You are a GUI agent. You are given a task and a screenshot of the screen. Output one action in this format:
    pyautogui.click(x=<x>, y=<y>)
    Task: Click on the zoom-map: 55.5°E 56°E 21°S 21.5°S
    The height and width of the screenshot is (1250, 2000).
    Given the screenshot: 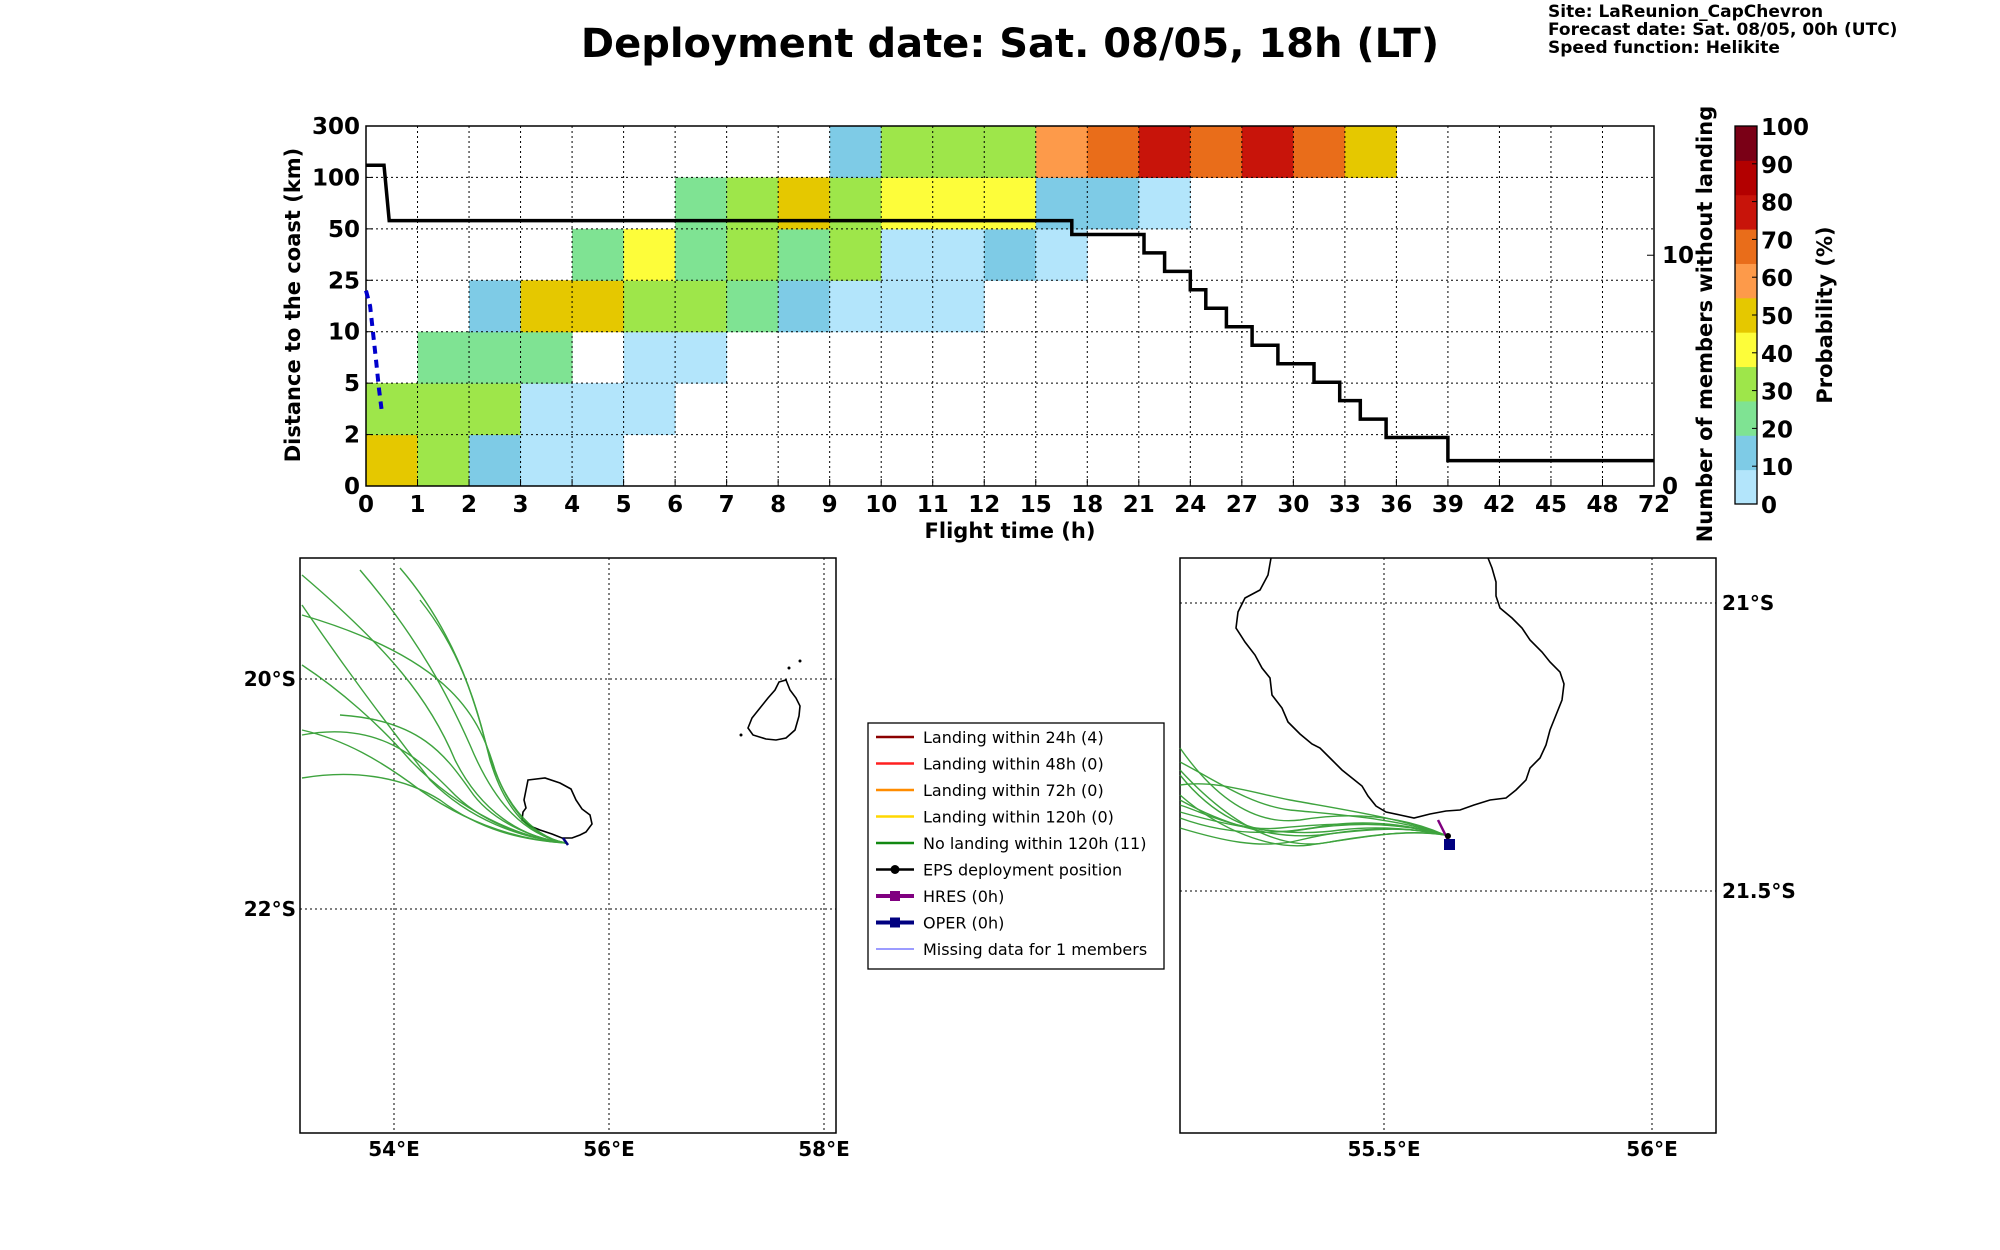 What is the action you would take?
    pyautogui.click(x=1487, y=859)
    